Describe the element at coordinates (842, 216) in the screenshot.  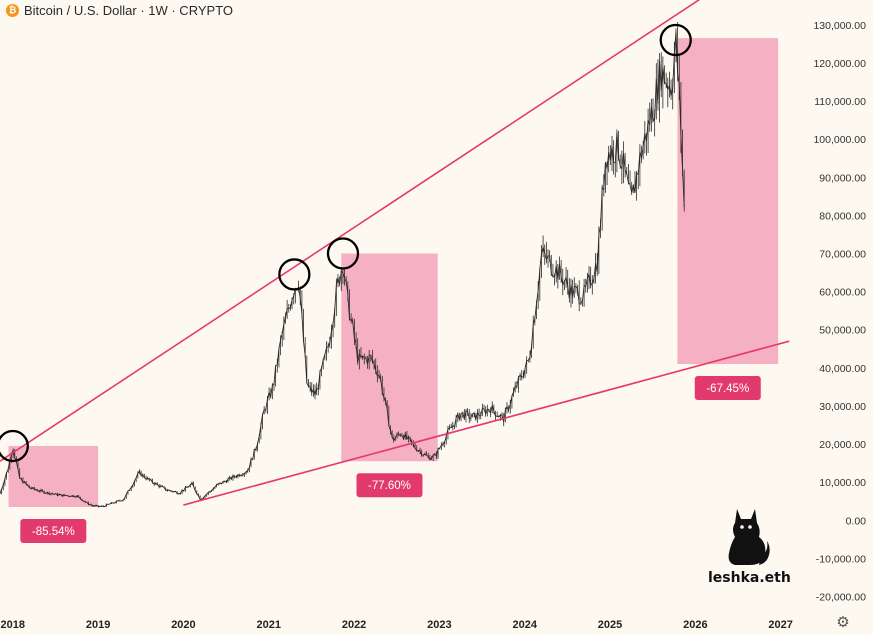
I see `y-tick-label: 80,000.00` at that location.